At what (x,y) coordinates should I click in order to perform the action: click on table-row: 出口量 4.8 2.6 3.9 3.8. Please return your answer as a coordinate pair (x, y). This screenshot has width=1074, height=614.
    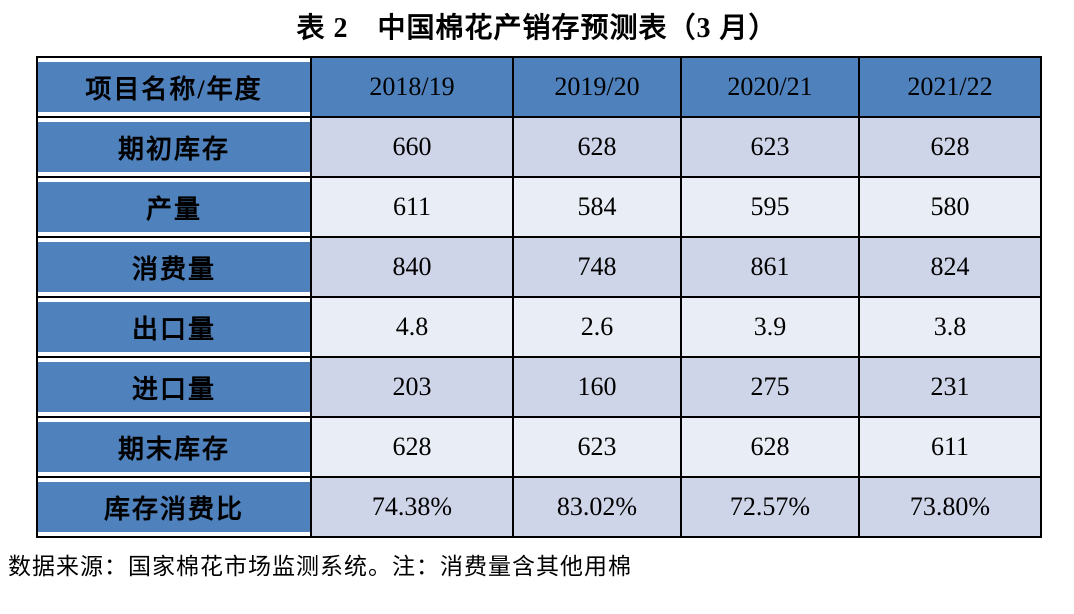
    Looking at the image, I should click on (539, 327).